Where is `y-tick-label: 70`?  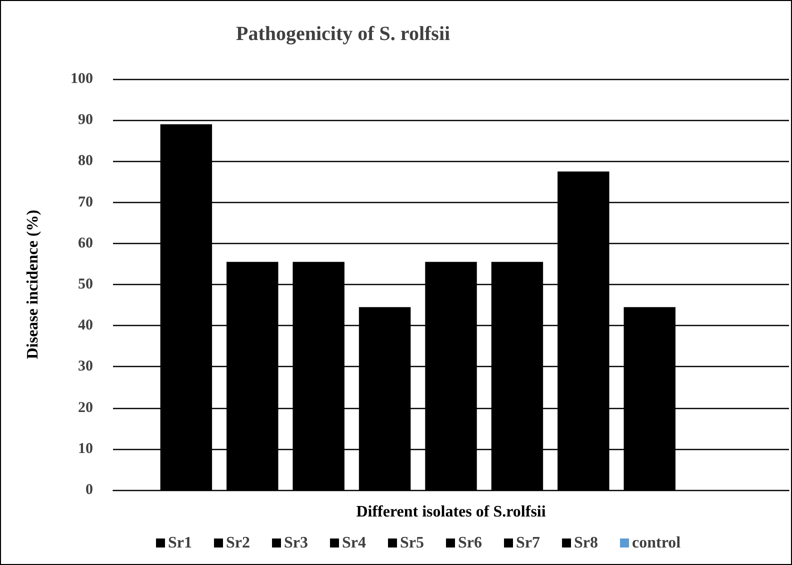 y-tick-label: 70 is located at coordinates (85, 202).